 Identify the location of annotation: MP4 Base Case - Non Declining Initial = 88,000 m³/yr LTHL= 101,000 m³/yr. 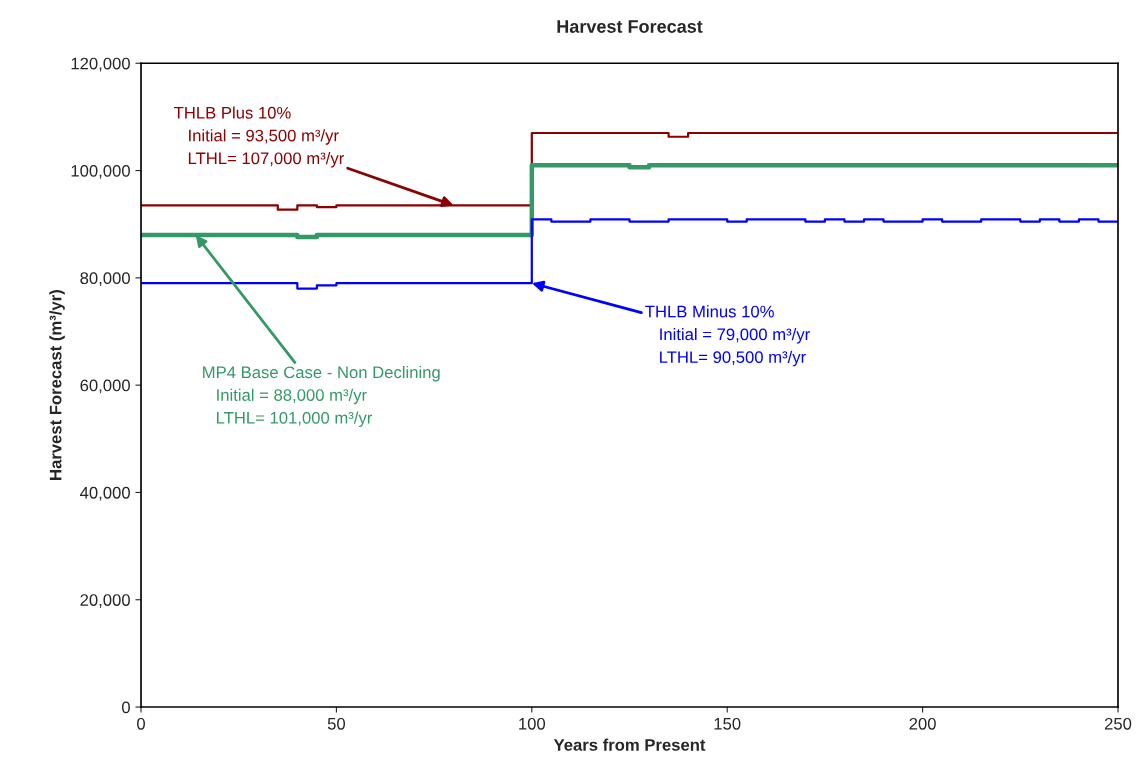
(321, 396).